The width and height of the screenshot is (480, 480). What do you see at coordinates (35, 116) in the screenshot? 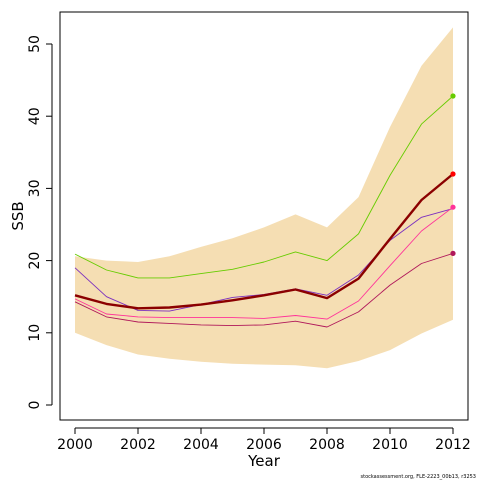
I see `y-tick-label-4: 40` at bounding box center [35, 116].